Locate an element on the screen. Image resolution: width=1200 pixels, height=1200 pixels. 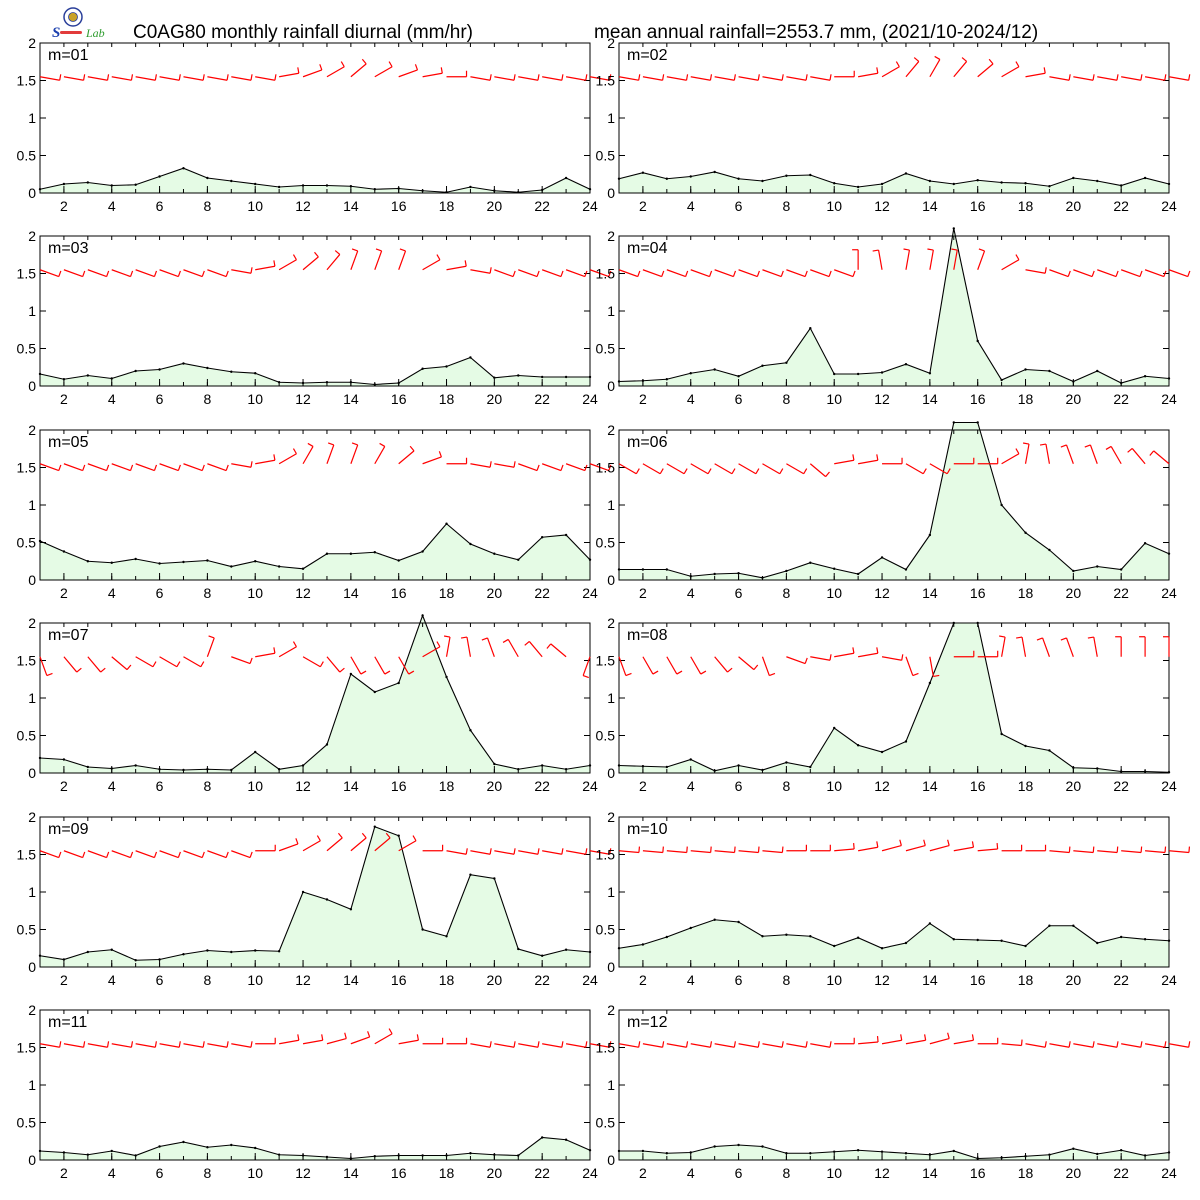
month-label: m=05 is located at coordinates (68, 442).